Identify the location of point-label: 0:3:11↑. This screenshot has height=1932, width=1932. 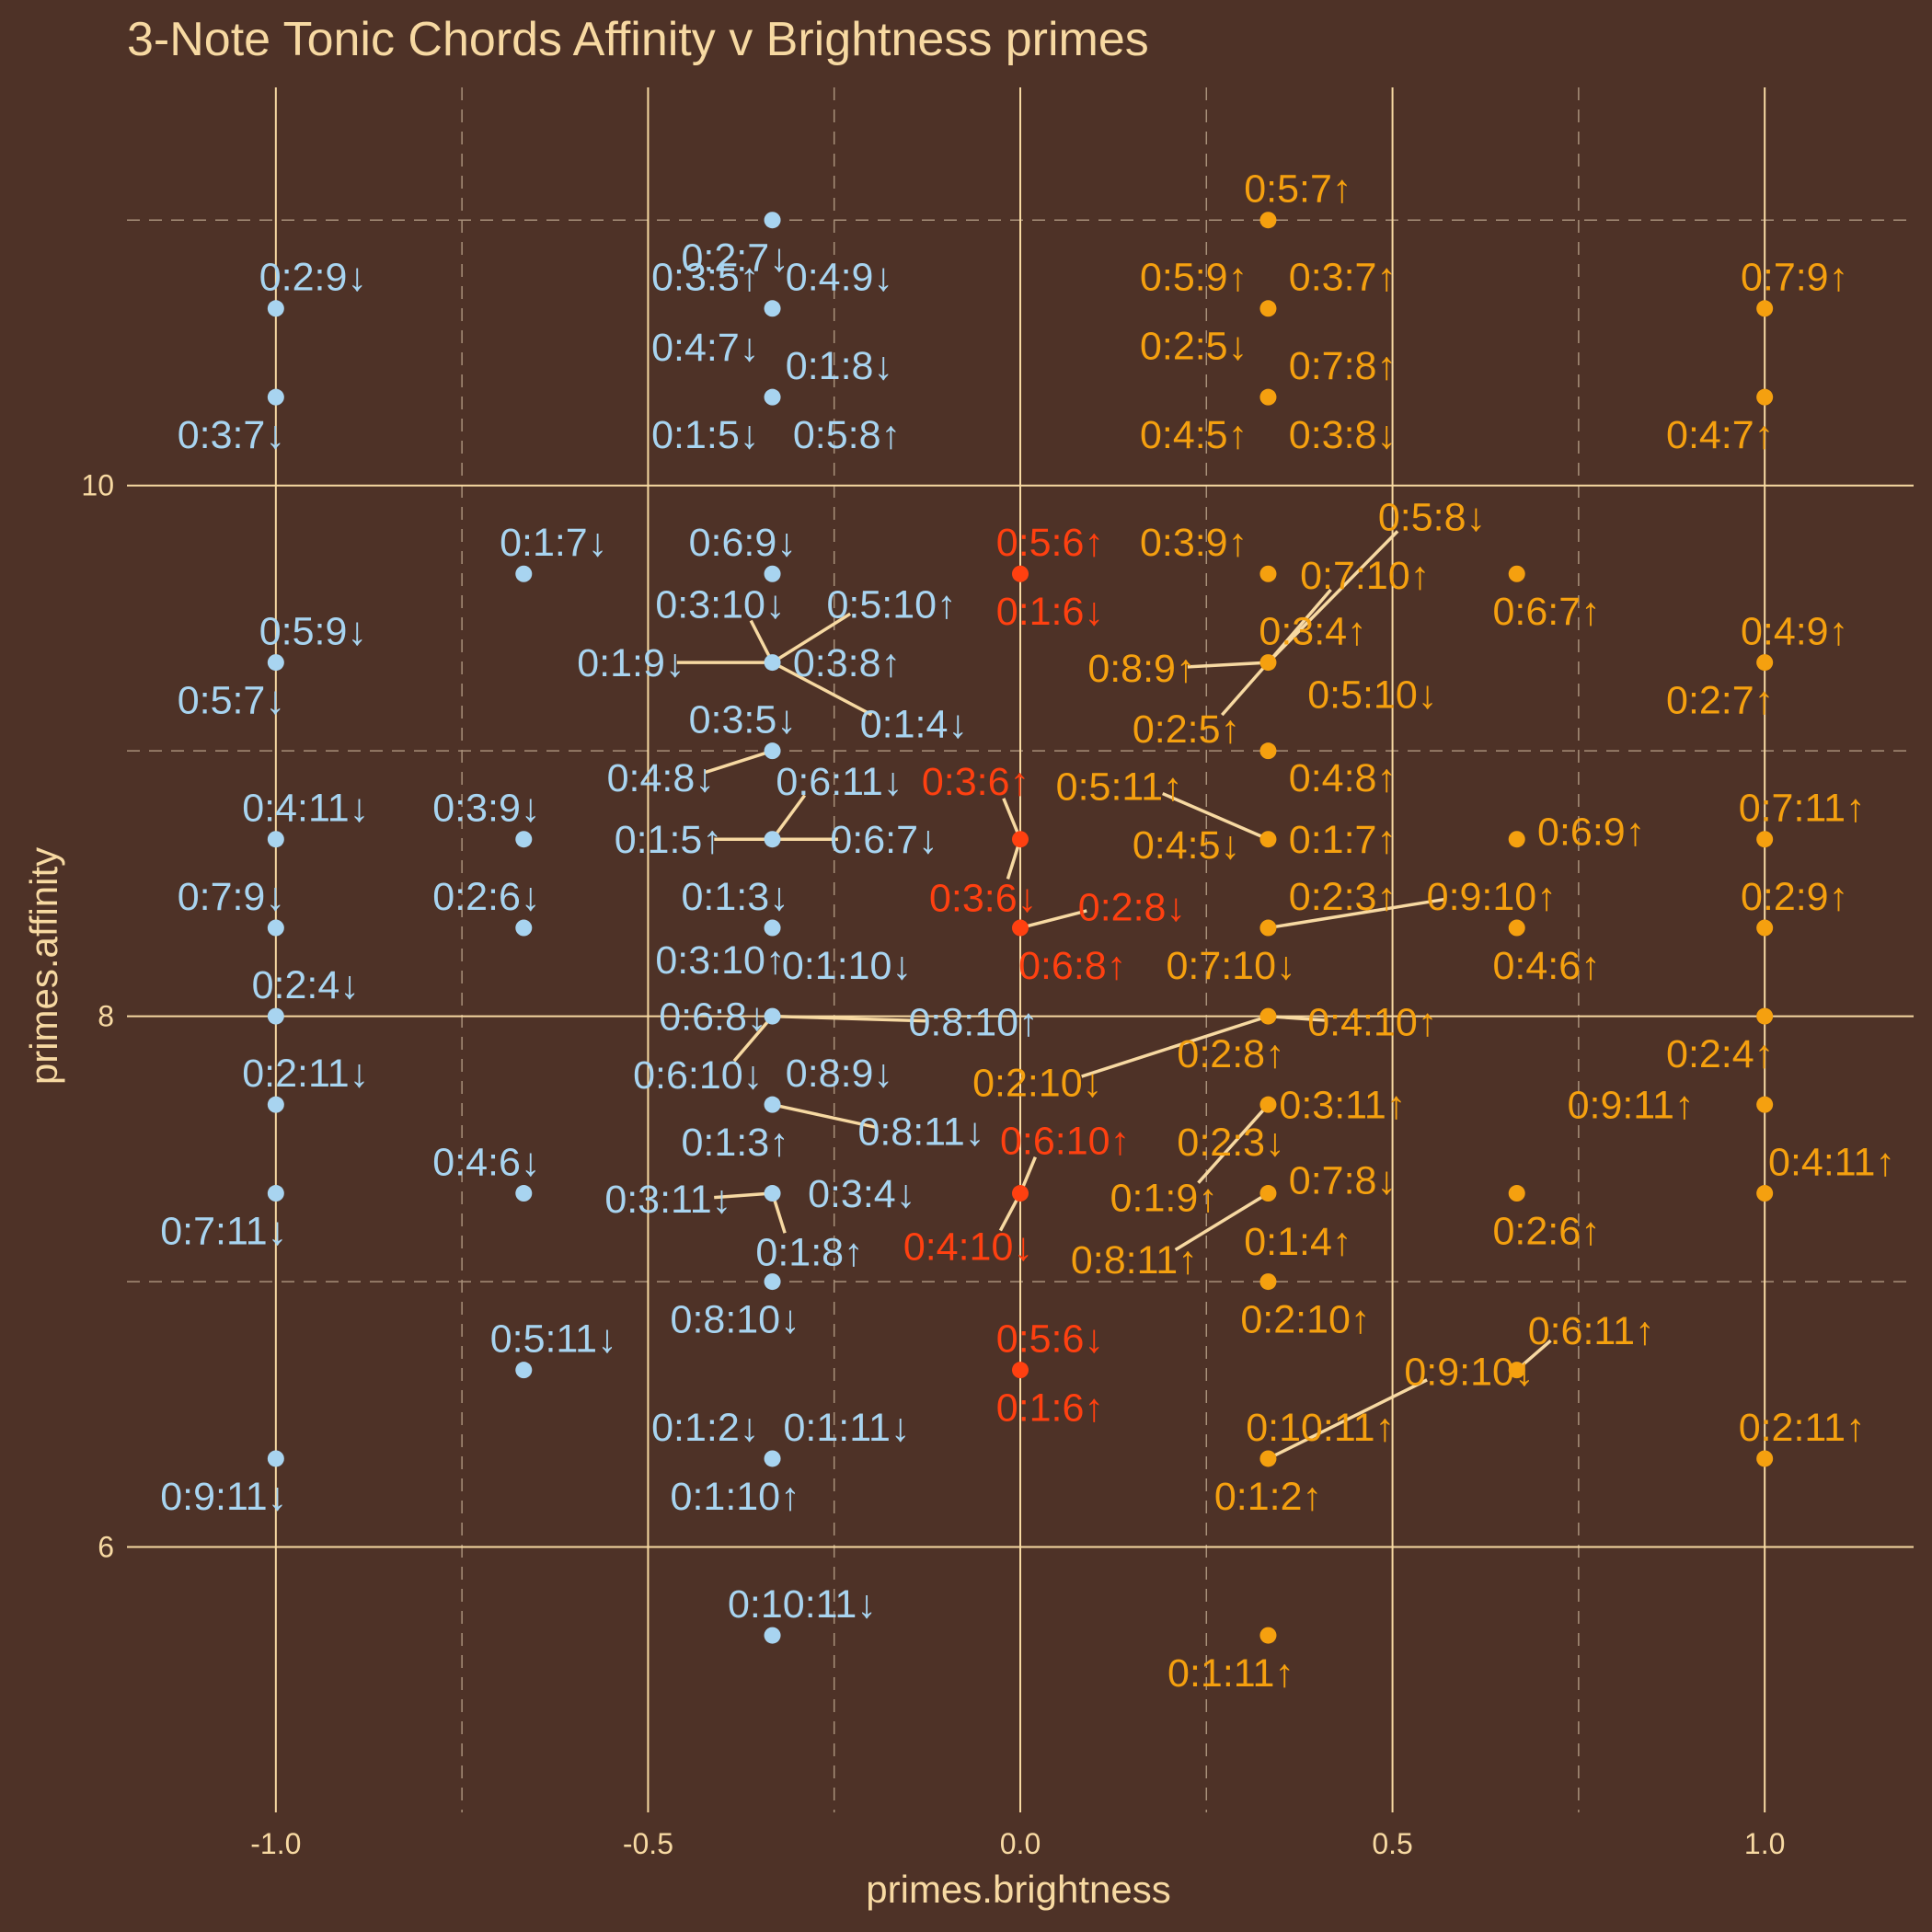
(1342, 1106).